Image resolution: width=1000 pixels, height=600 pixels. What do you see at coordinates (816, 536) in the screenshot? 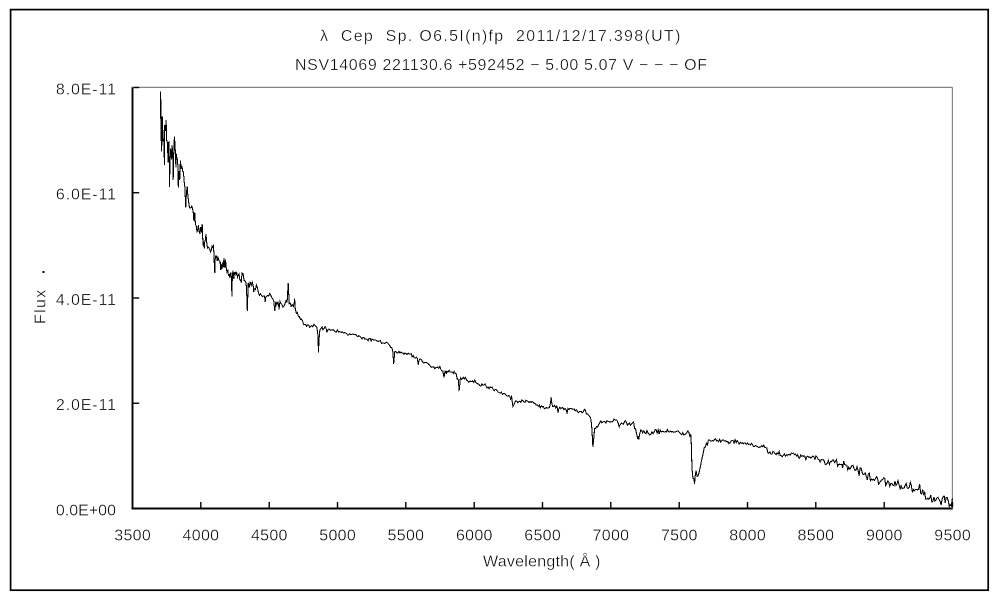
I see `svg-text: 8500` at bounding box center [816, 536].